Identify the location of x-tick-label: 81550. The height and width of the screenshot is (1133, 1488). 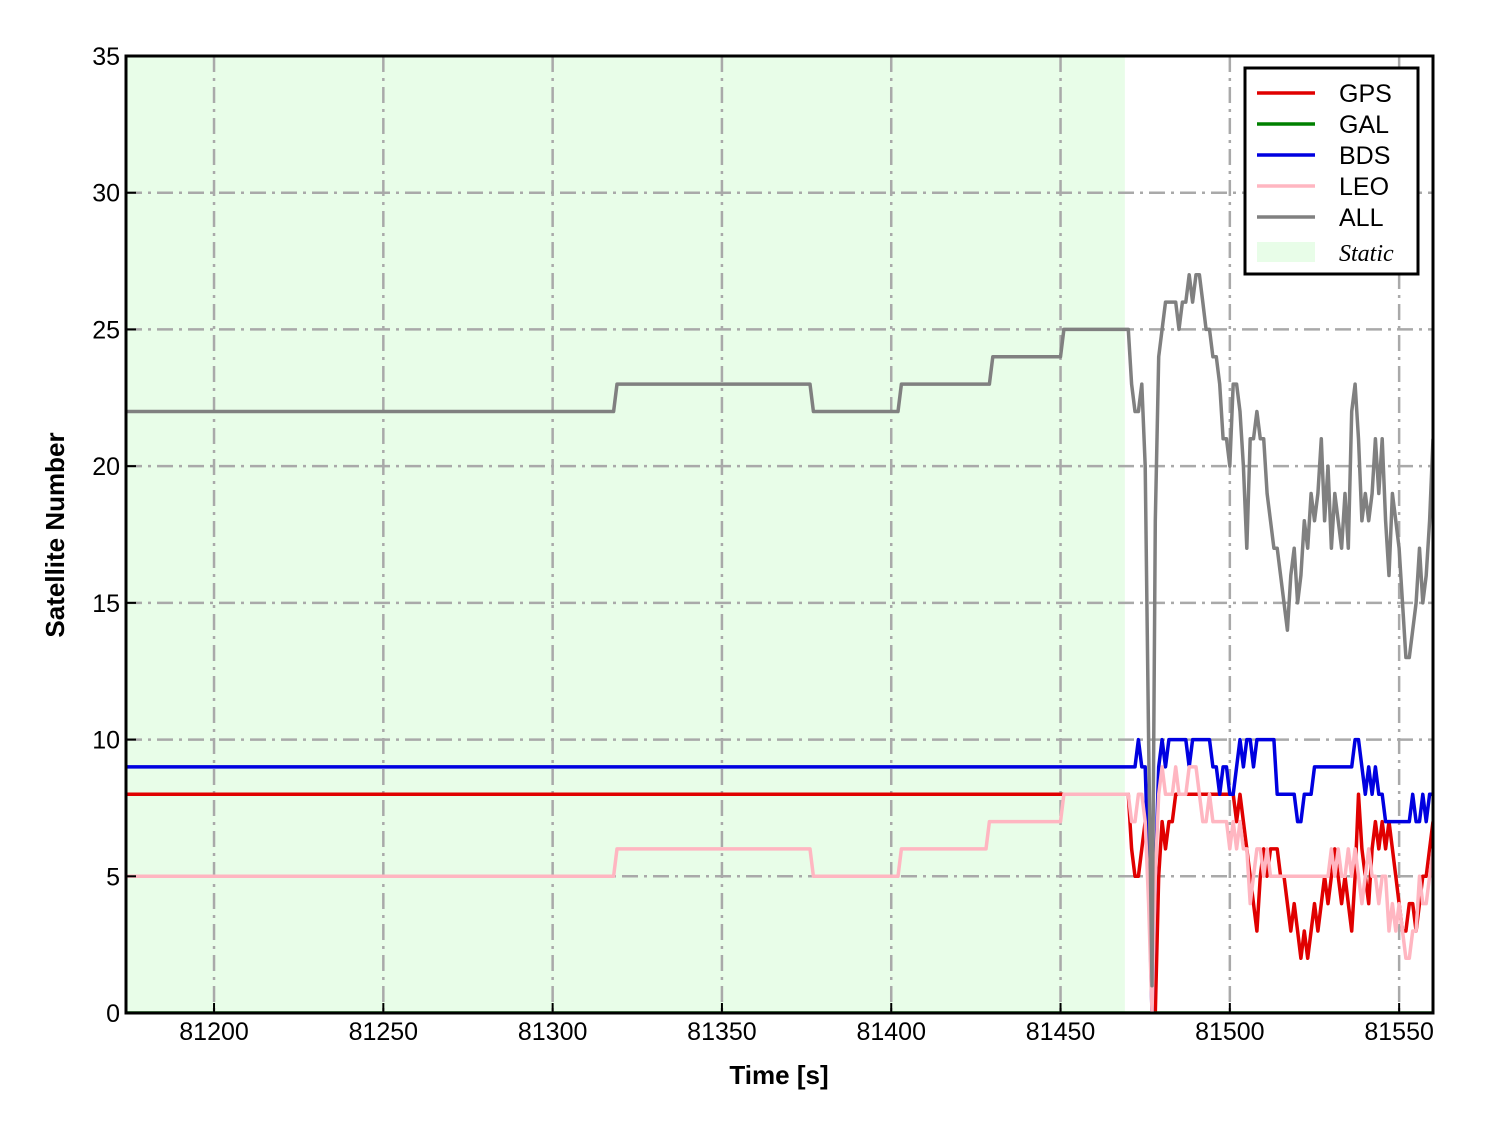
(1399, 1032).